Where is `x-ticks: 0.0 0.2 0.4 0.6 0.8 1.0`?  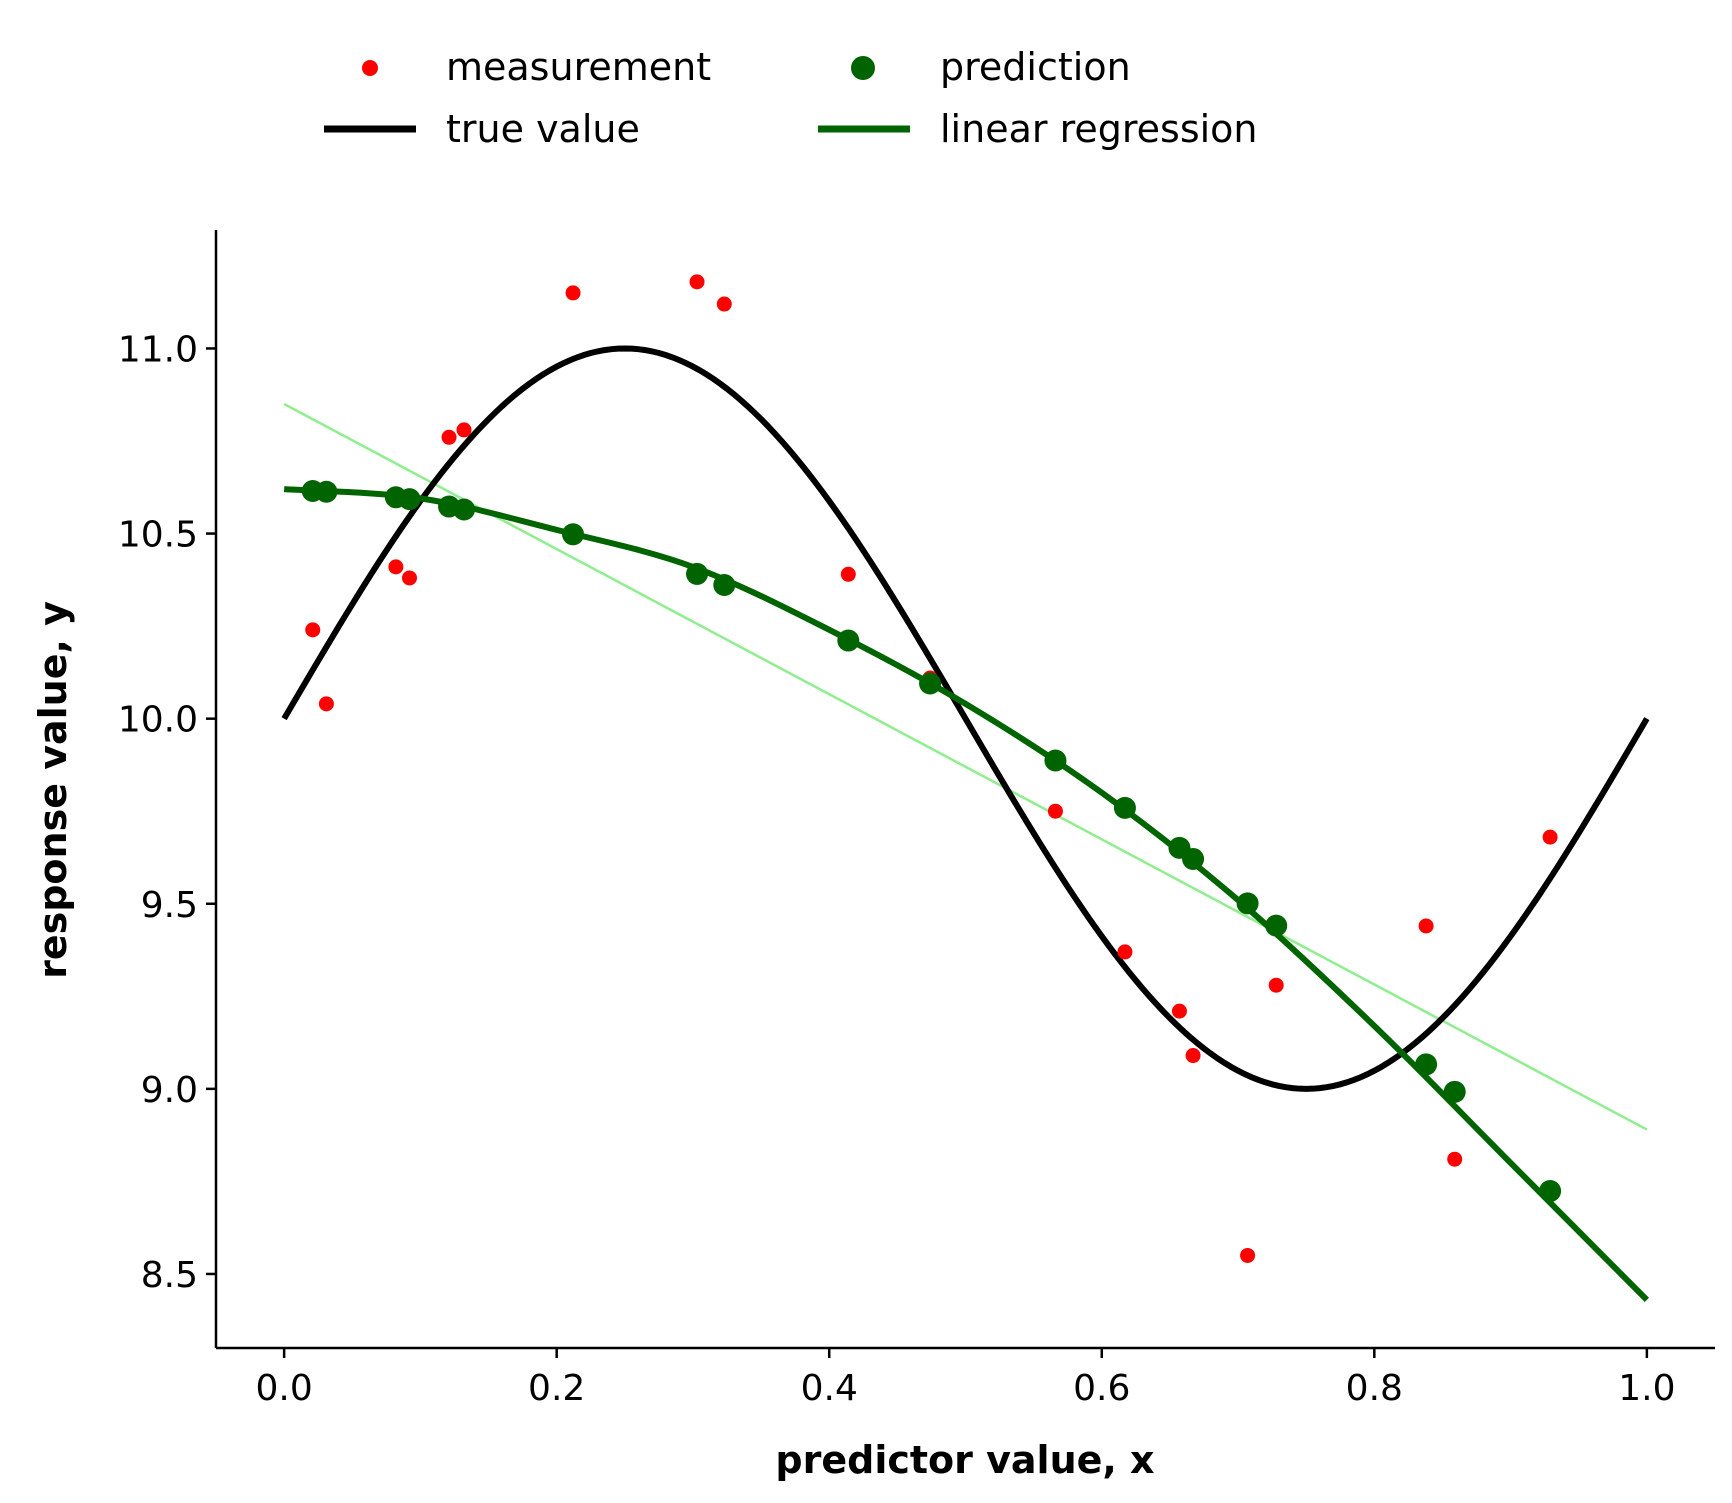 x-ticks: 0.0 0.2 0.4 0.6 0.8 1.0 is located at coordinates (965, 1378).